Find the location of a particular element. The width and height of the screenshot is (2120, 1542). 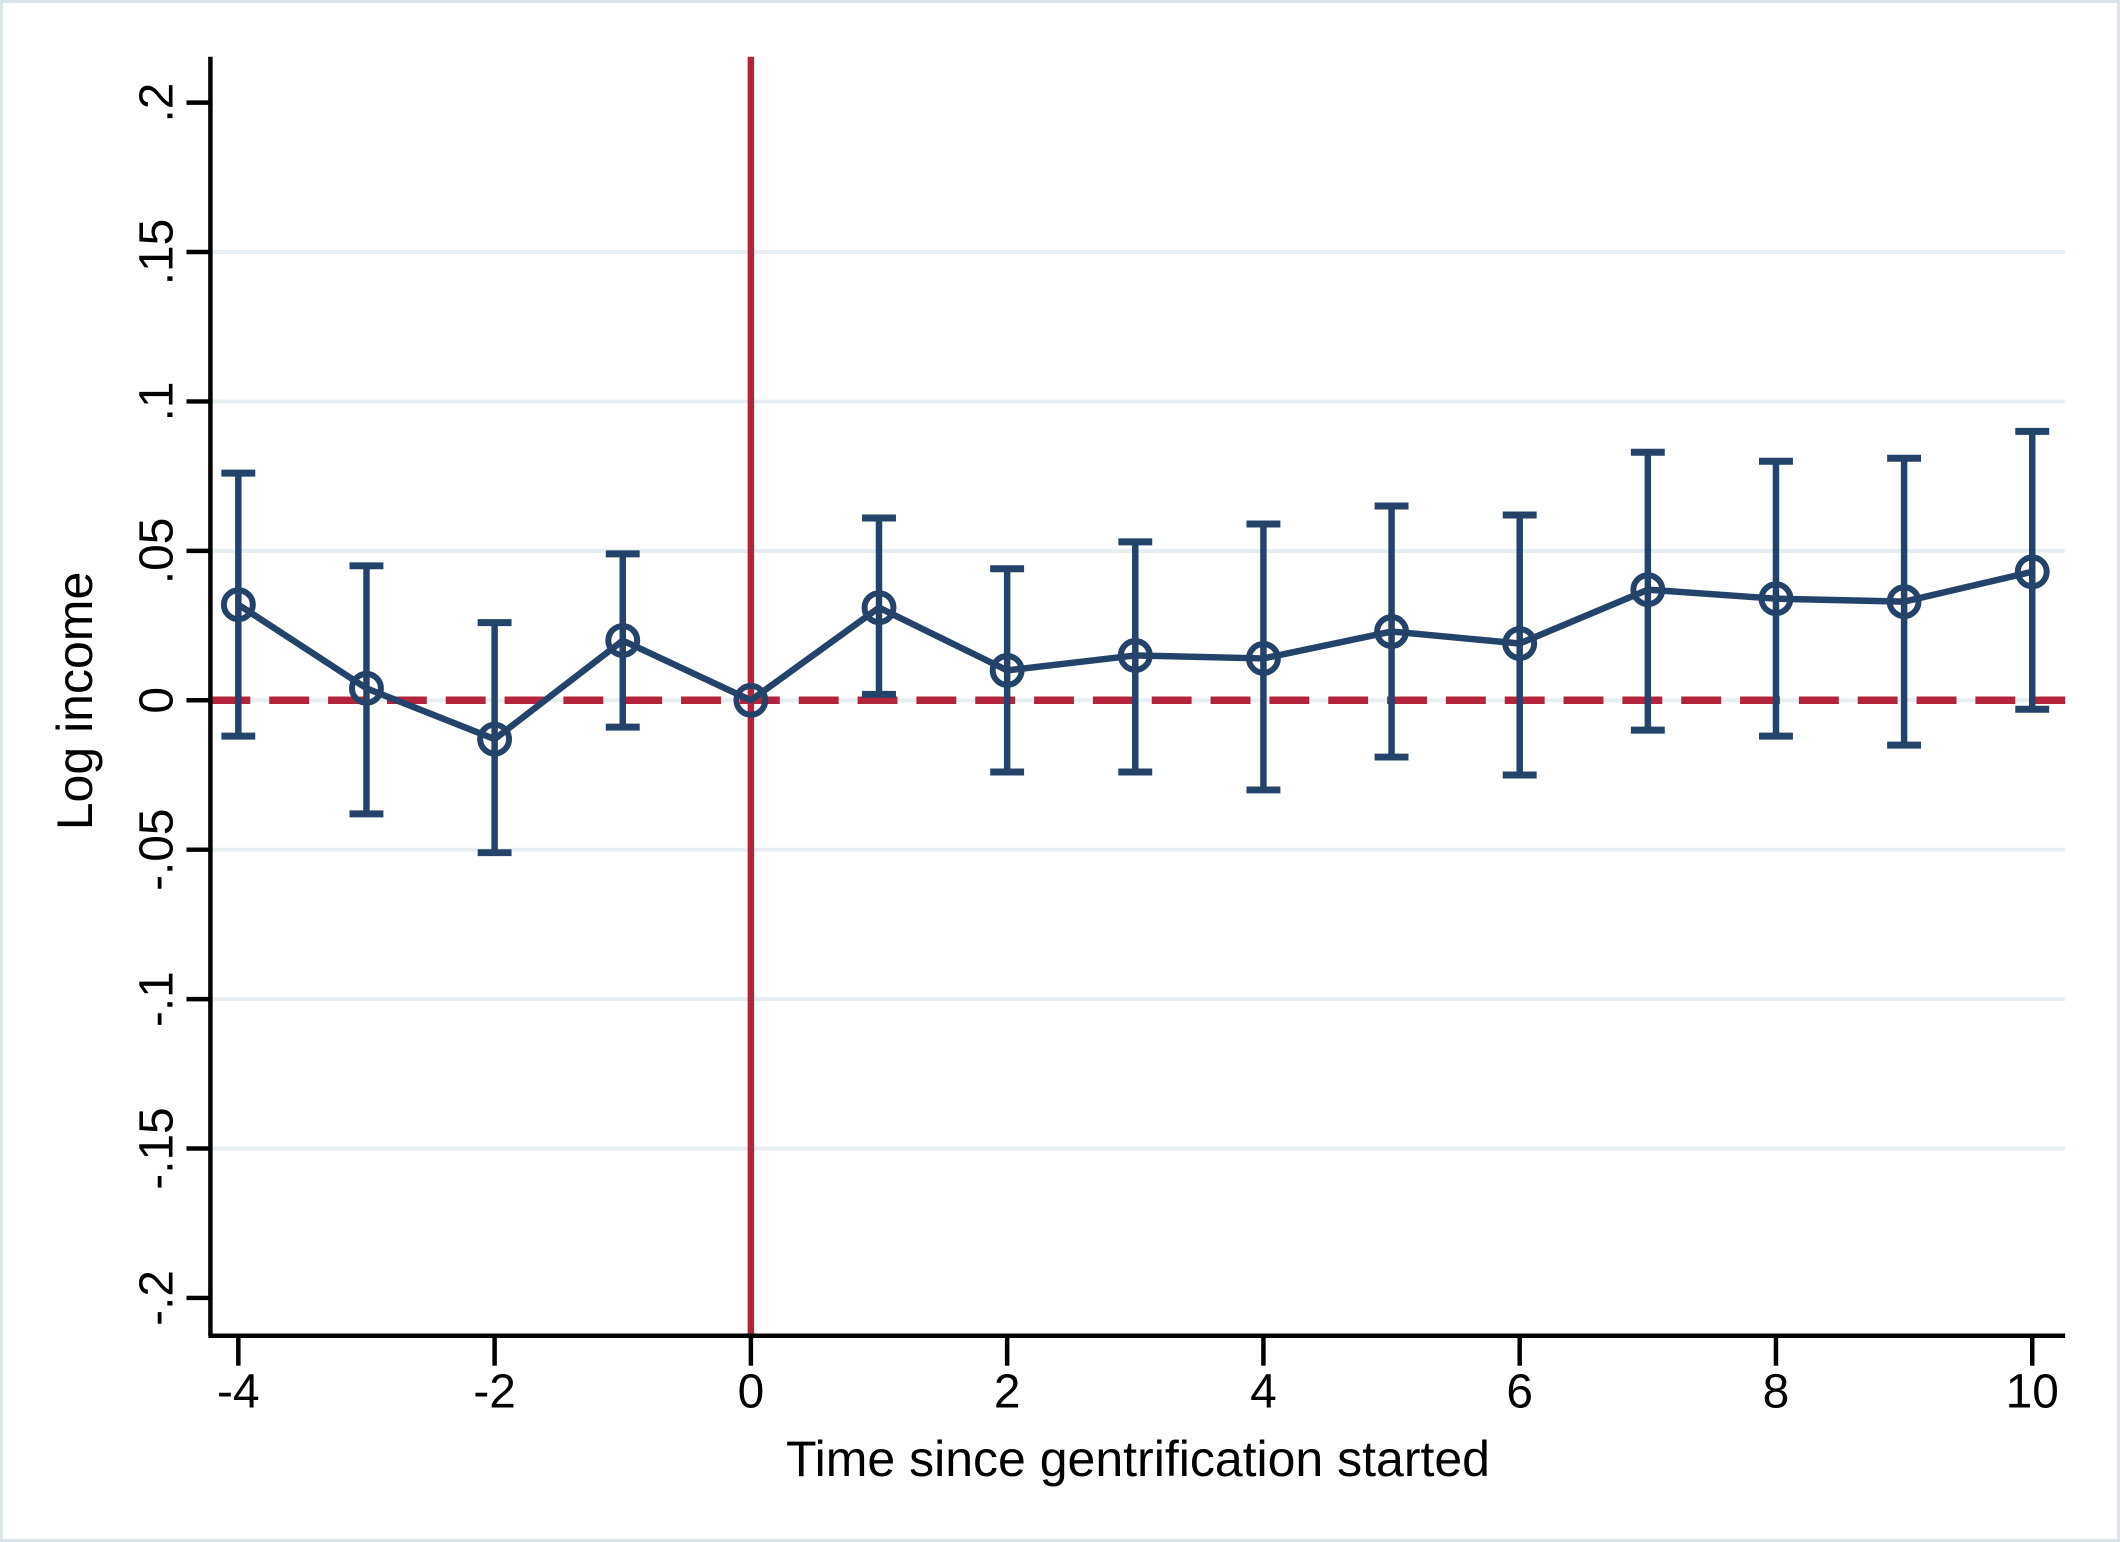

x-tick-label: 0 is located at coordinates (751, 1392).